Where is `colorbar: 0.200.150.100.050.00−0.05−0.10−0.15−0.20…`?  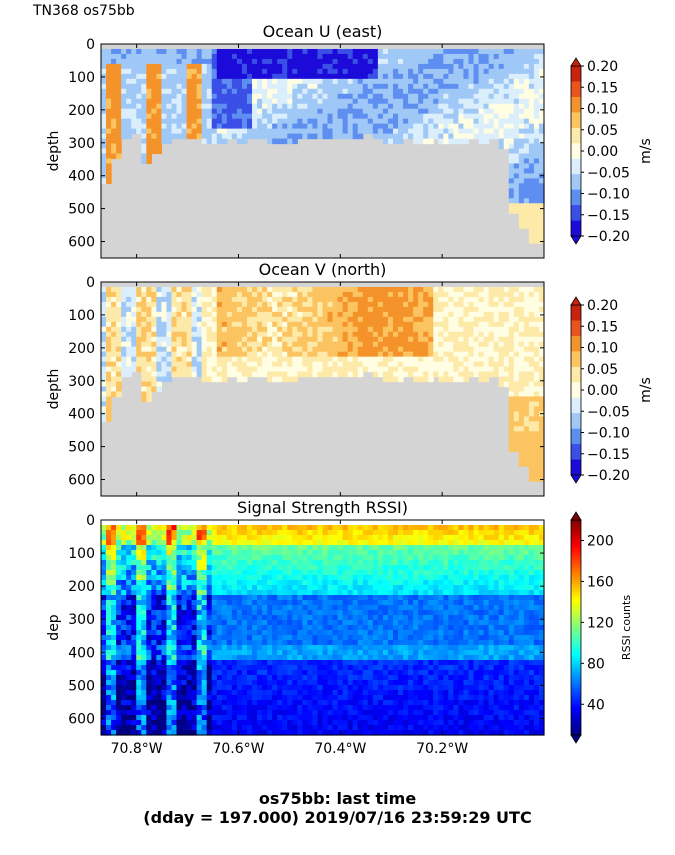 colorbar: 0.200.150.100.050.00−0.05−0.10−0.15−0.20… is located at coordinates (612, 390).